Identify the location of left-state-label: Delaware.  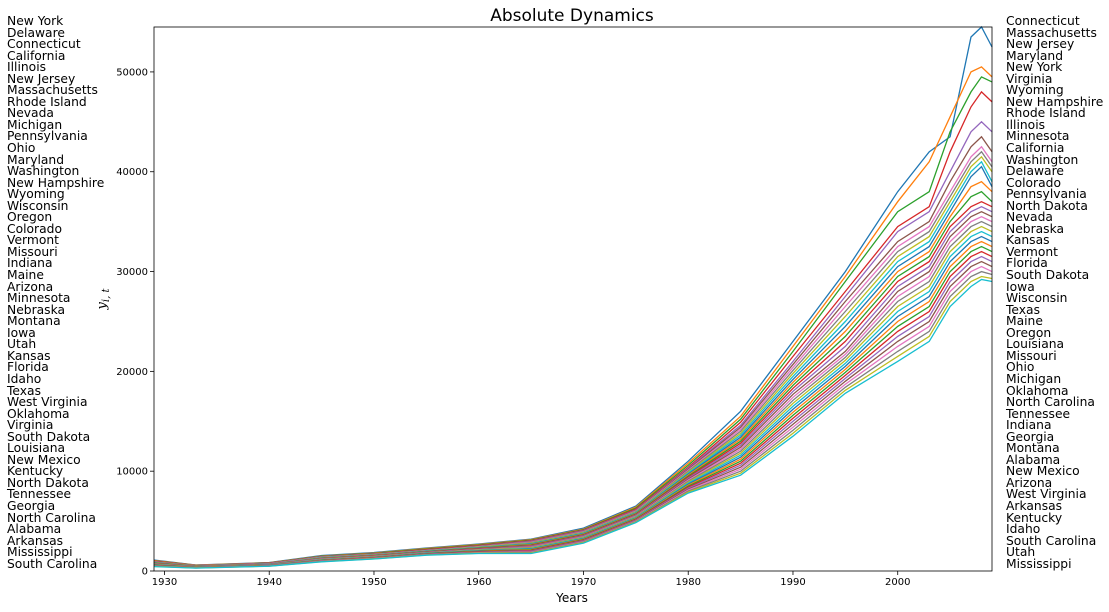
(36, 32).